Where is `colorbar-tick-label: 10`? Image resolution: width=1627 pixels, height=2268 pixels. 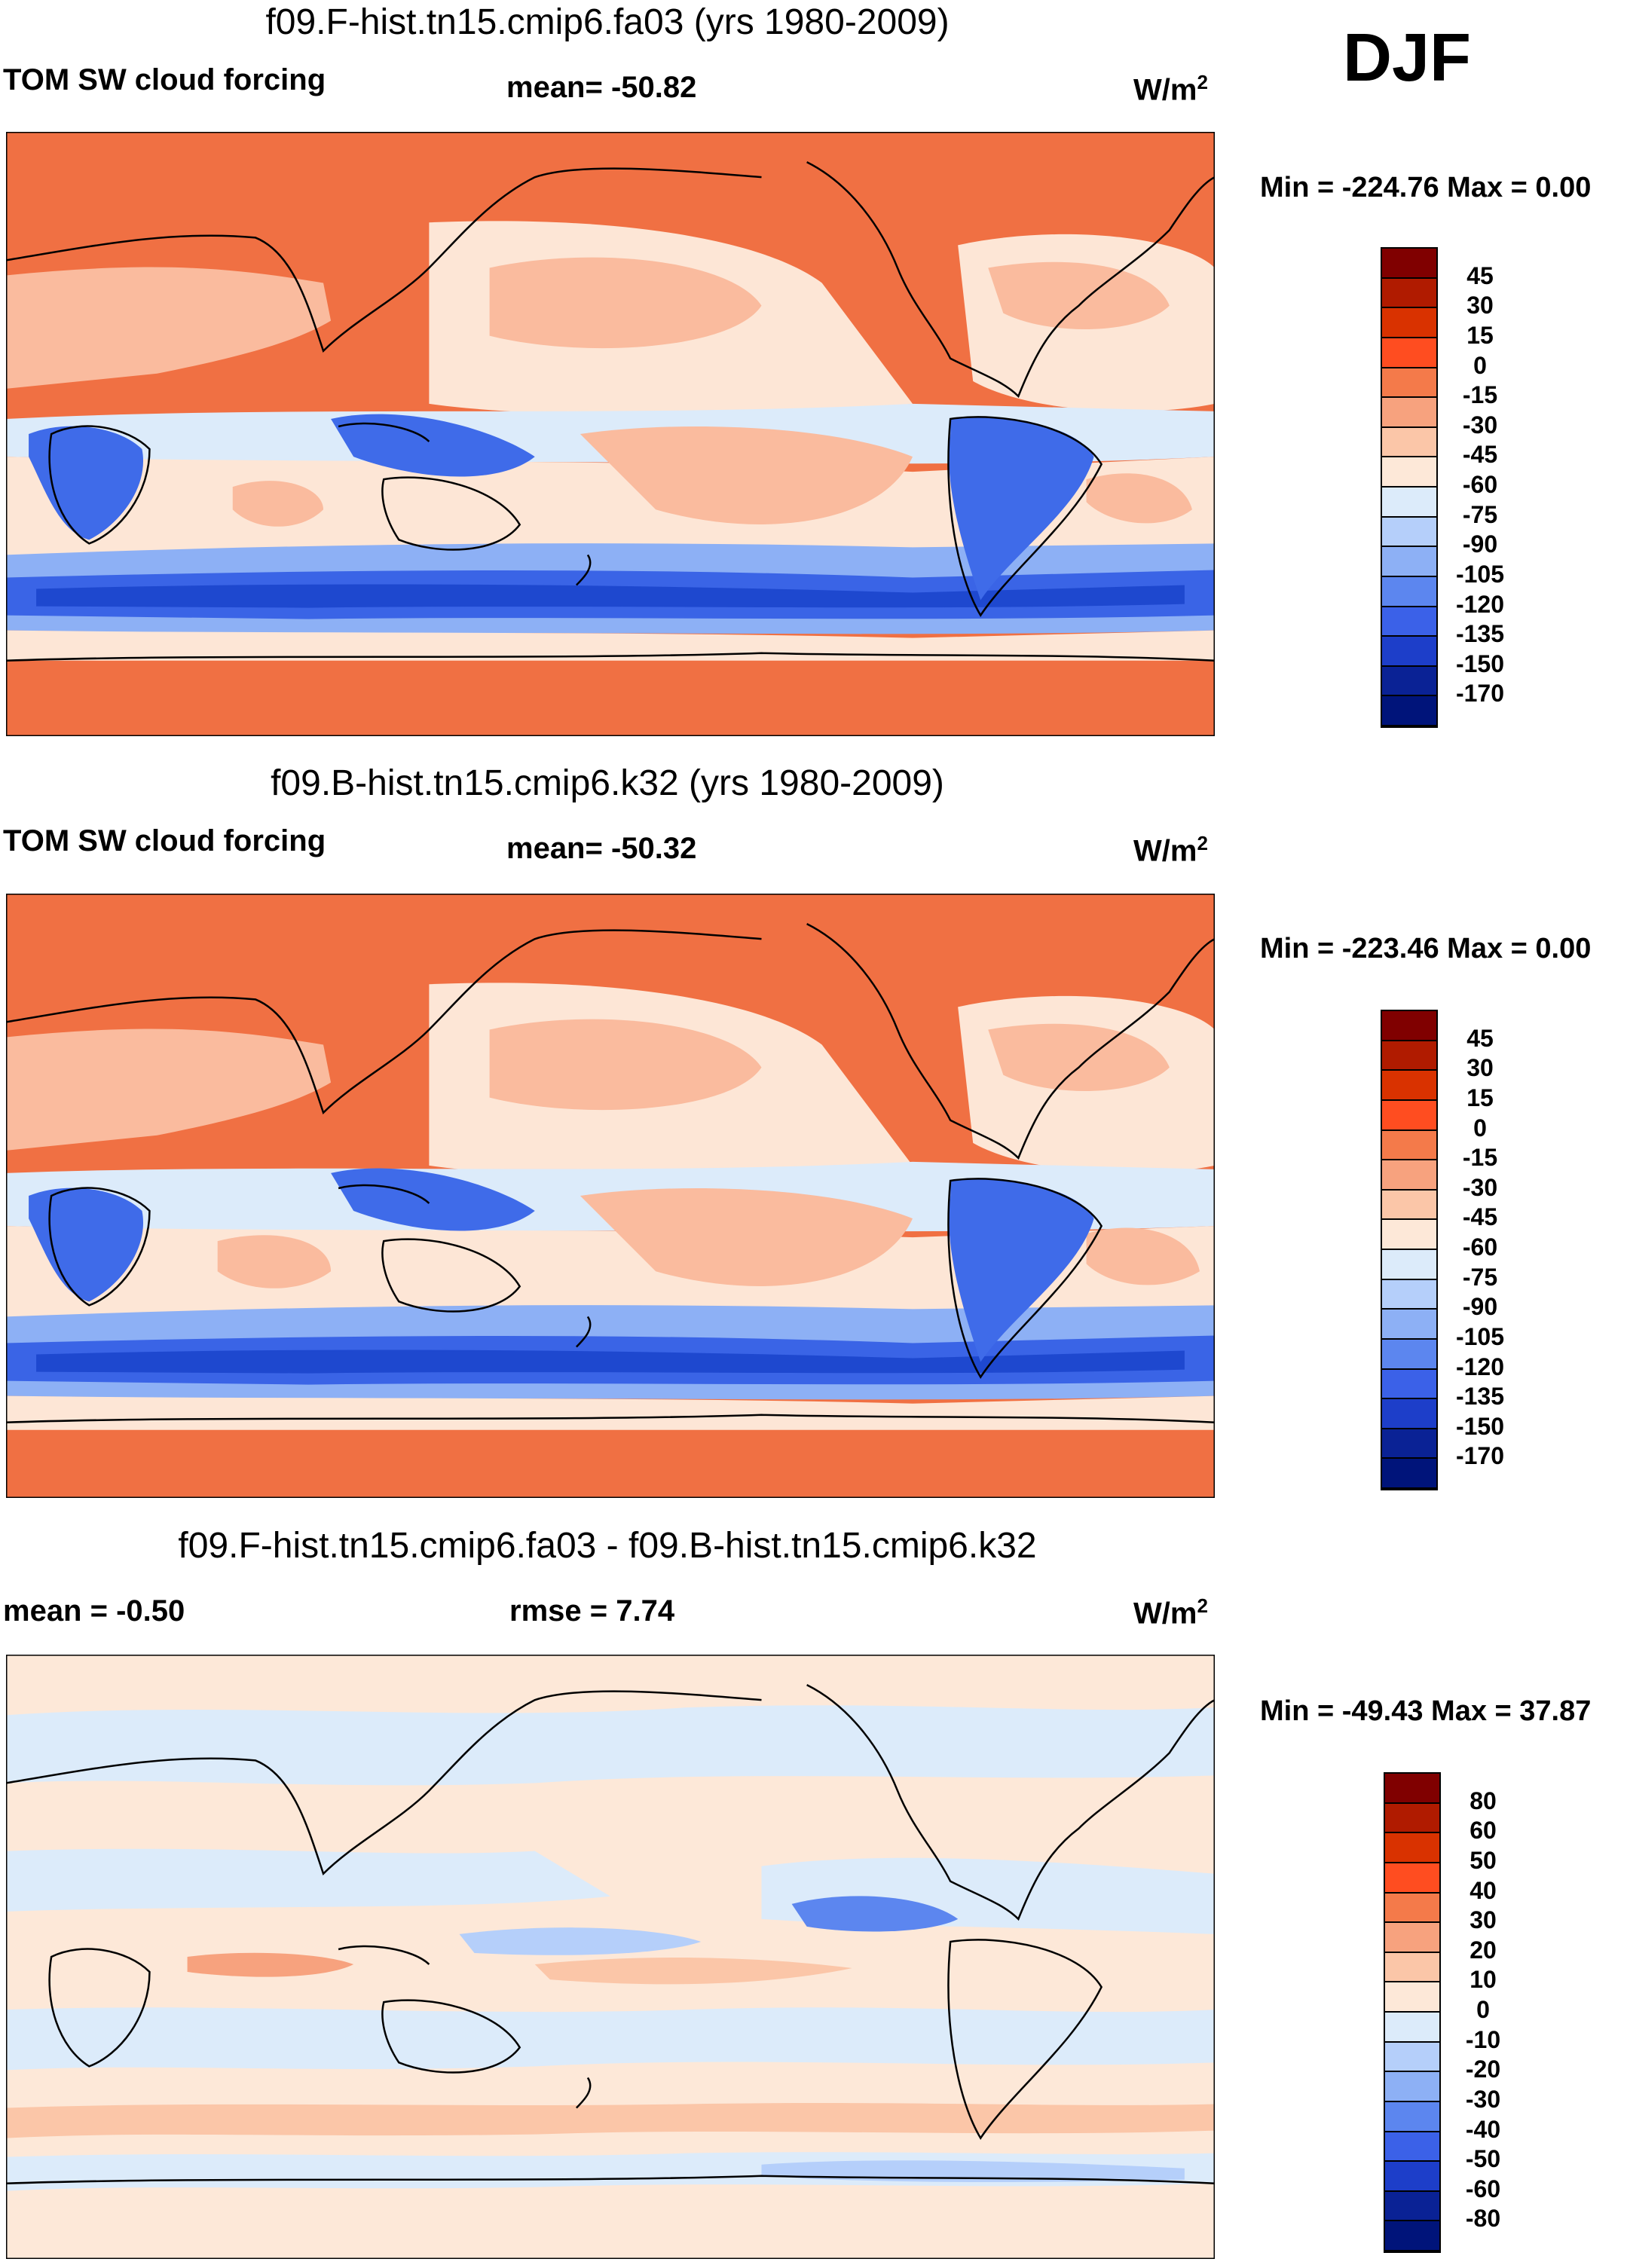
colorbar-tick-label: 10 is located at coordinates (1483, 1980).